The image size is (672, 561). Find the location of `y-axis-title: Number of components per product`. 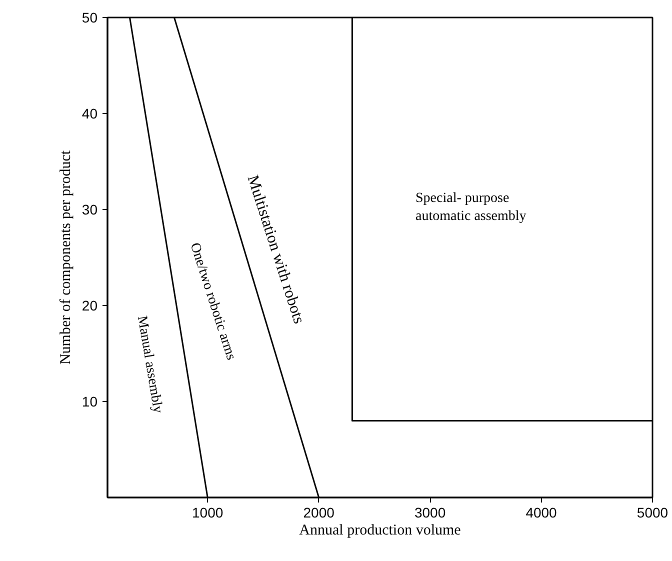

y-axis-title: Number of components per product is located at coordinates (66, 257).